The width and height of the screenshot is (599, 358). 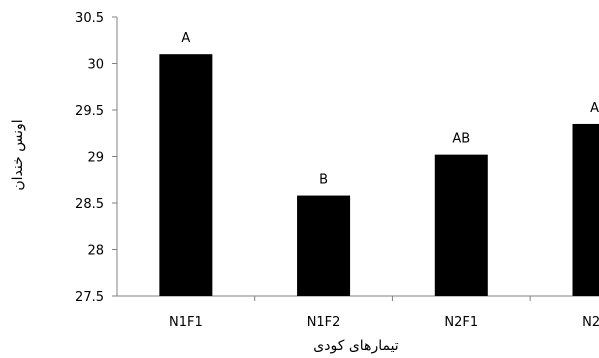 What do you see at coordinates (355, 346) in the screenshot?
I see `x-axis-title: تیمارهای کودی` at bounding box center [355, 346].